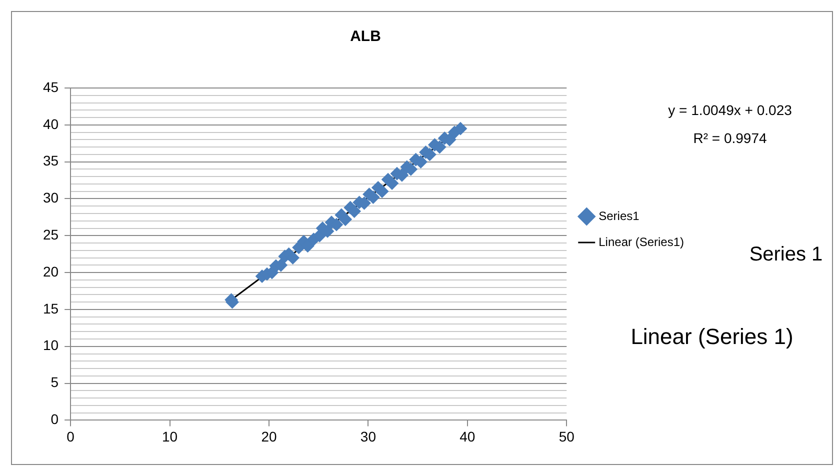  I want to click on y-tick-label: 30, so click(50, 198).